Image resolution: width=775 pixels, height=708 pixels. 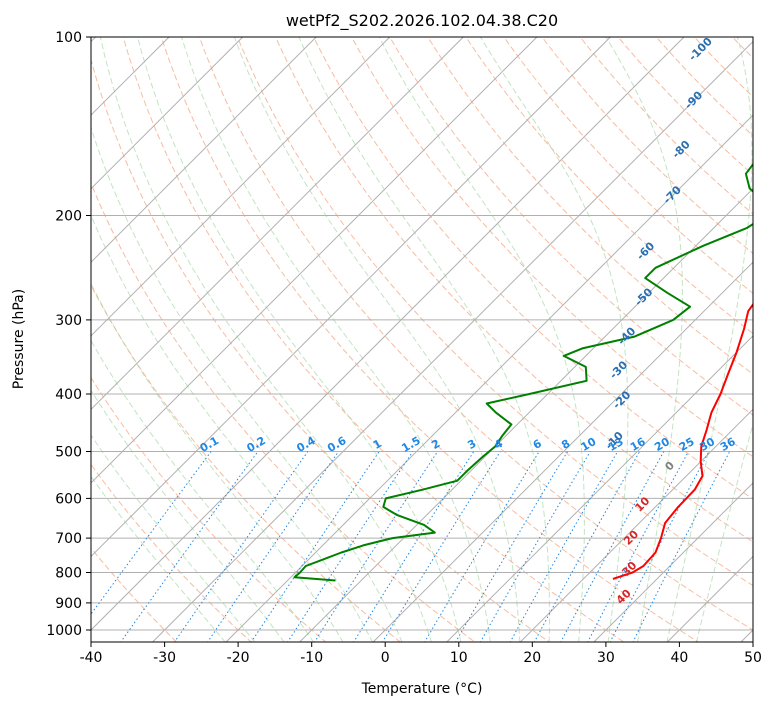 I want to click on x-tick-label: -40, so click(x=91, y=658).